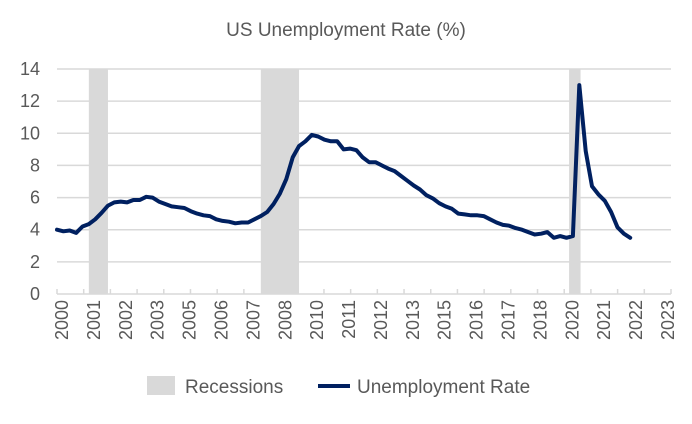 The height and width of the screenshot is (424, 692). Describe the element at coordinates (126, 320) in the screenshot. I see `x-tick-label: 2002` at that location.